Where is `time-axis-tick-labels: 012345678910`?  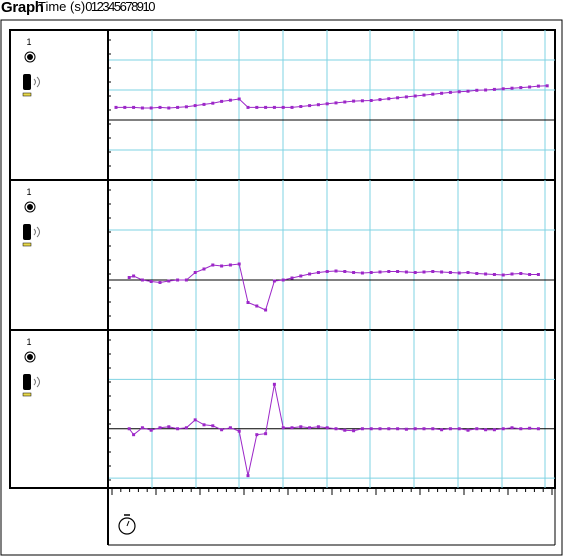
time-axis-tick-labels: 012345678910 is located at coordinates (120, 7).